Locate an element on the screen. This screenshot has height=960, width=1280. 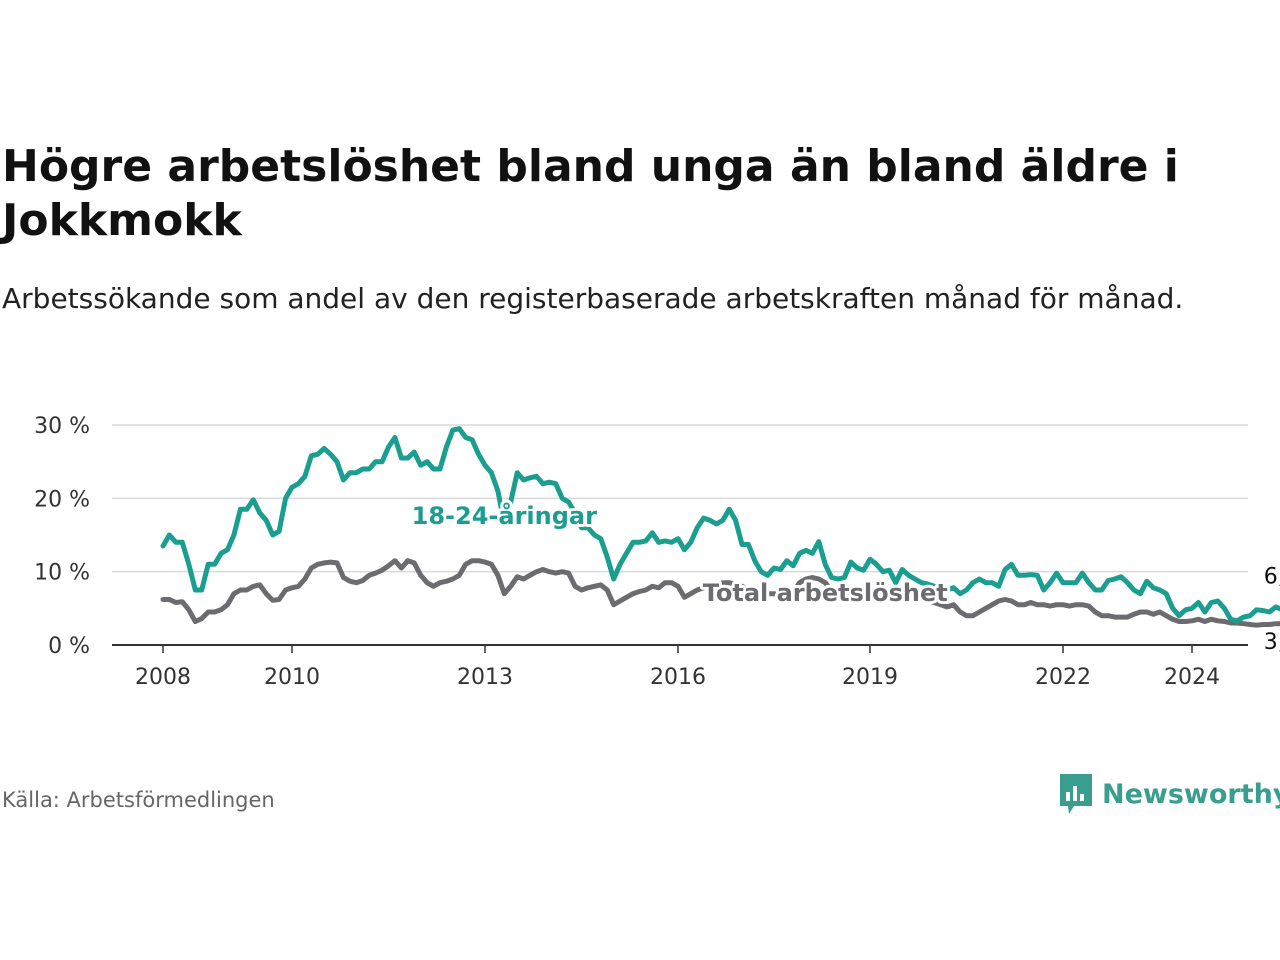
end-label-total: 3,3 % is located at coordinates (1272, 642).